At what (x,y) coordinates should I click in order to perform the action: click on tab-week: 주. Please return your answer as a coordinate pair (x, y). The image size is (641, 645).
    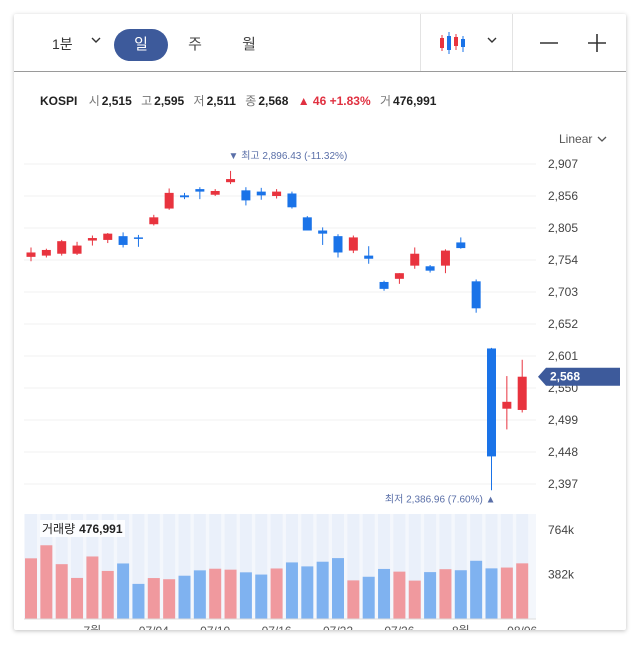
    Looking at the image, I should click on (195, 44).